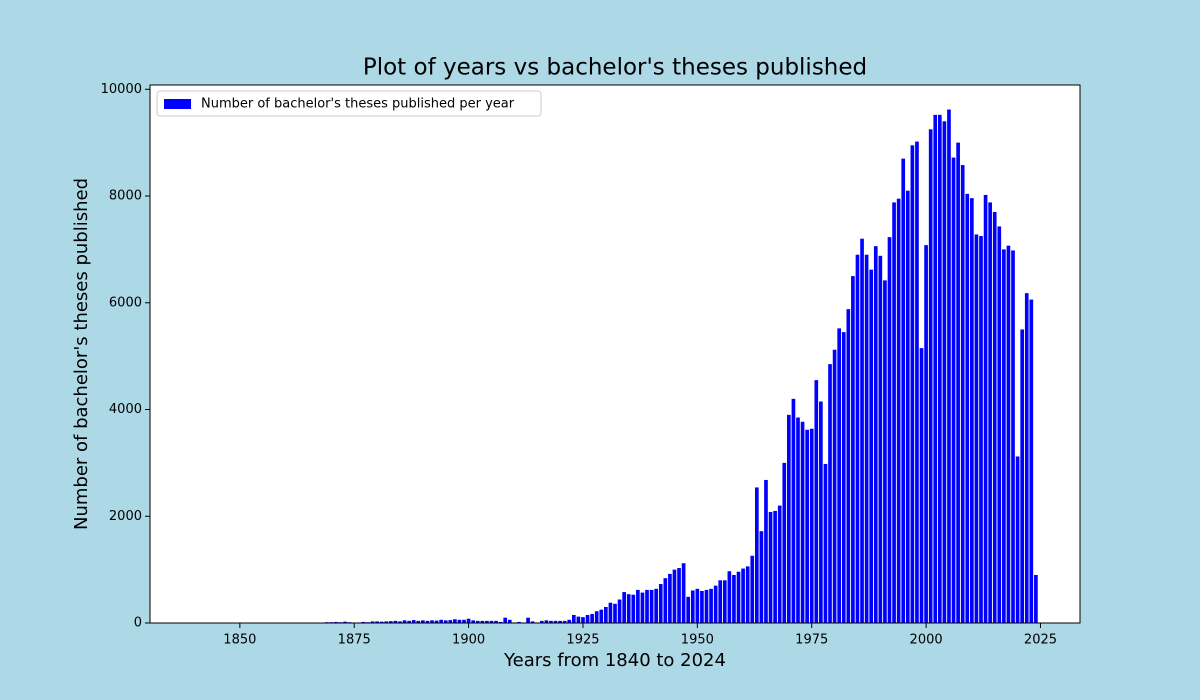 The height and width of the screenshot is (700, 1200). I want to click on x-axis-label: Years from 1840 to 2024, so click(614, 660).